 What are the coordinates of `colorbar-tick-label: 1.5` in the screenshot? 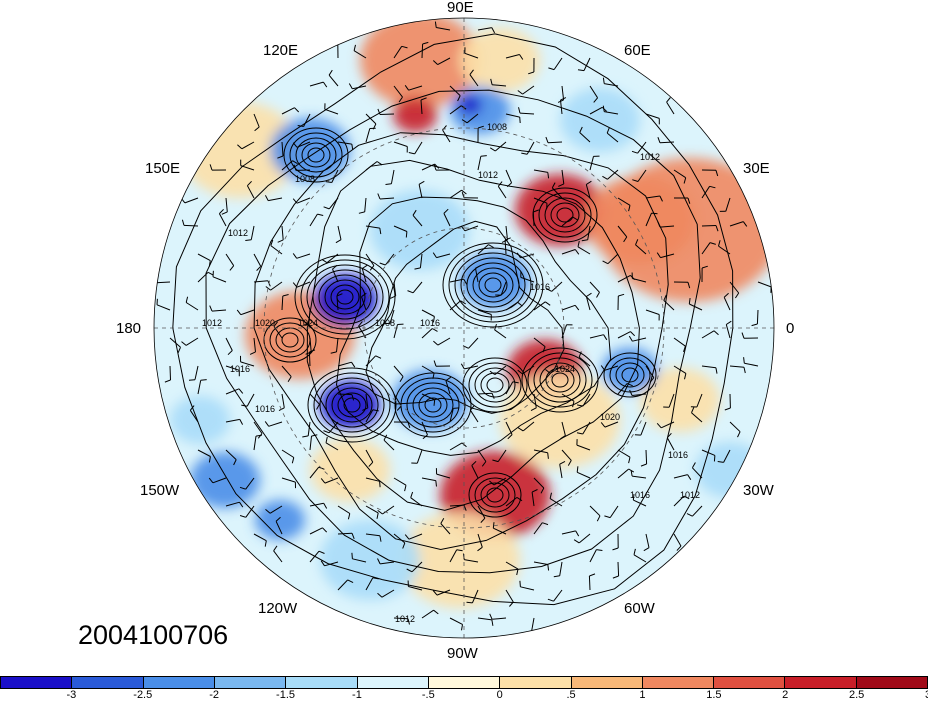 It's located at (714, 695).